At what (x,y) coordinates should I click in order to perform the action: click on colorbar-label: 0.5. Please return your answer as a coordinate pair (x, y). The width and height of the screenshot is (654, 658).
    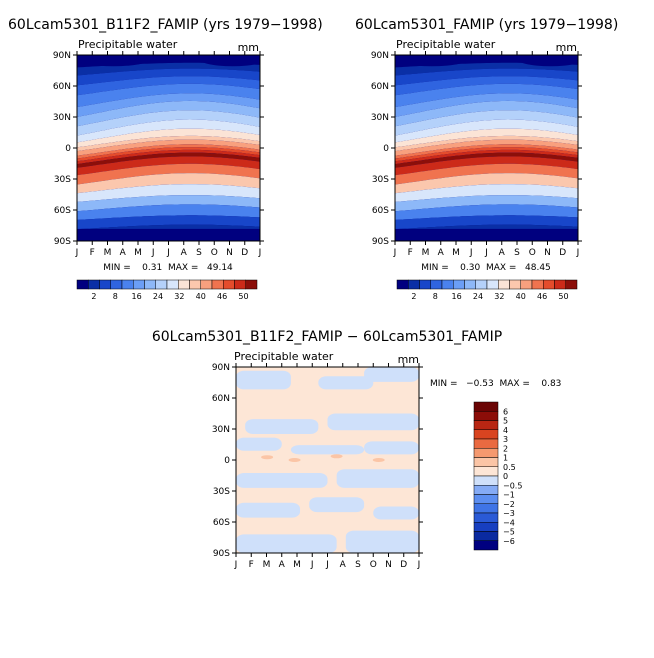
    Looking at the image, I should click on (509, 467).